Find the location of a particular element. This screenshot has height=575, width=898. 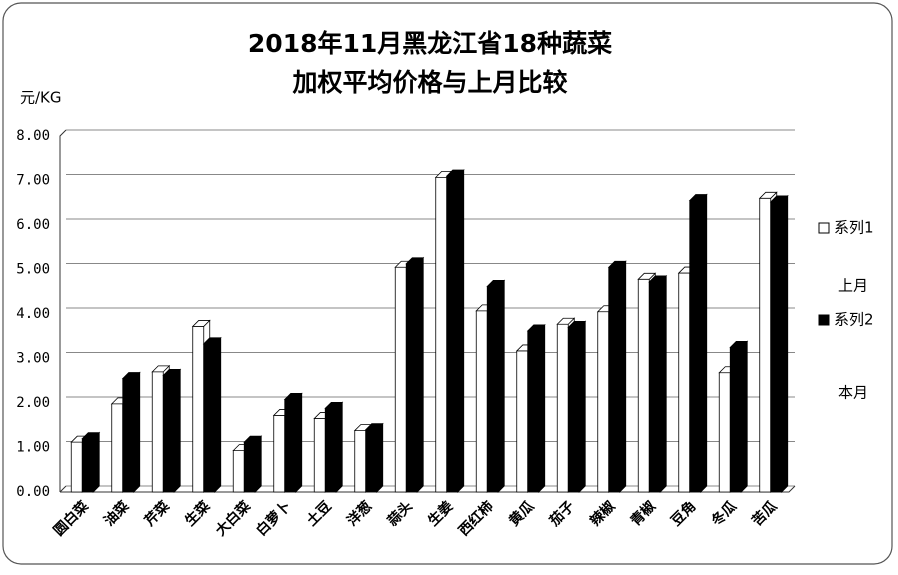

y-tick-label: 8.00 is located at coordinates (33, 136).